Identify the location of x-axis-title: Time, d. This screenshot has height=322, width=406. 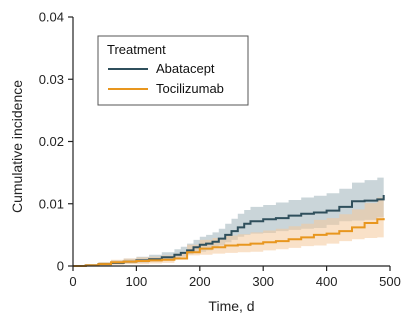
(231, 306).